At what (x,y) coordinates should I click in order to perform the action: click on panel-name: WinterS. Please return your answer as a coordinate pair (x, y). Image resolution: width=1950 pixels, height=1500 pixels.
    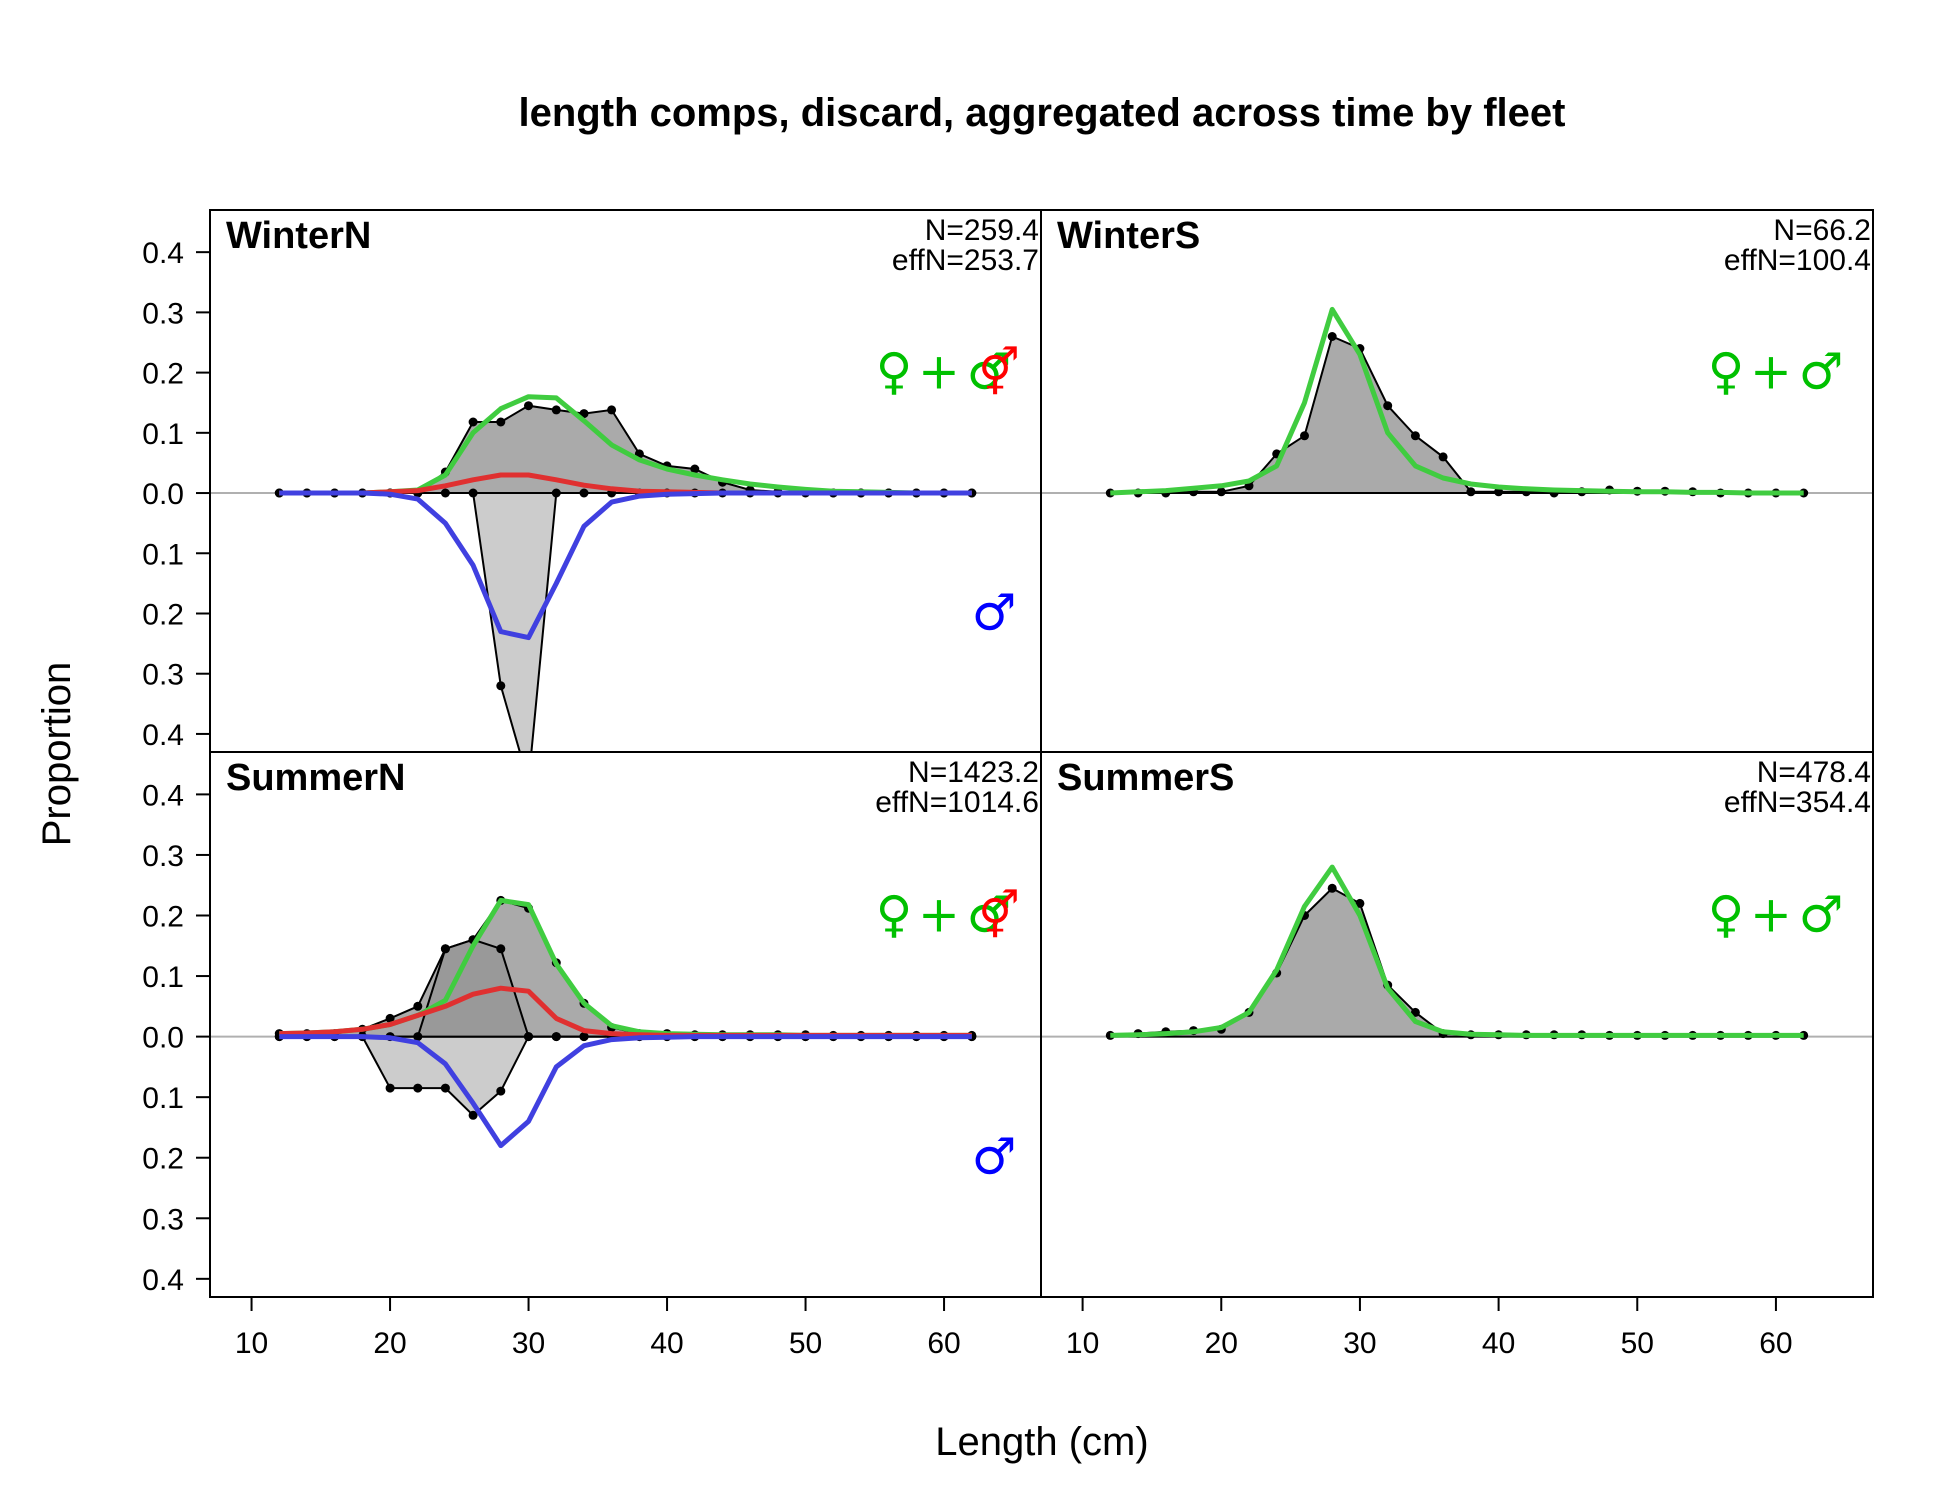
    Looking at the image, I should click on (1128, 236).